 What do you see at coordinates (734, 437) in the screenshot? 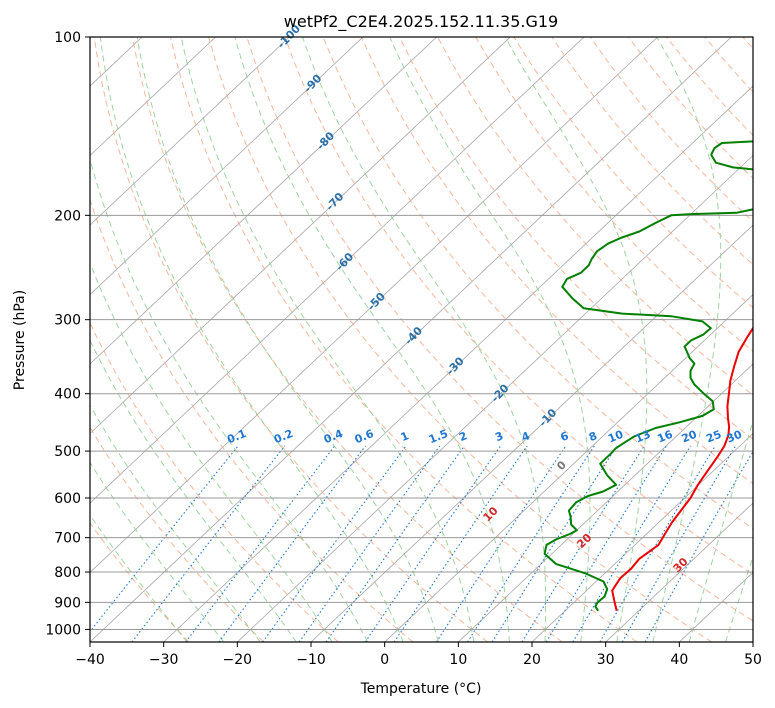
I see `mixing-ratio-label: 30` at bounding box center [734, 437].